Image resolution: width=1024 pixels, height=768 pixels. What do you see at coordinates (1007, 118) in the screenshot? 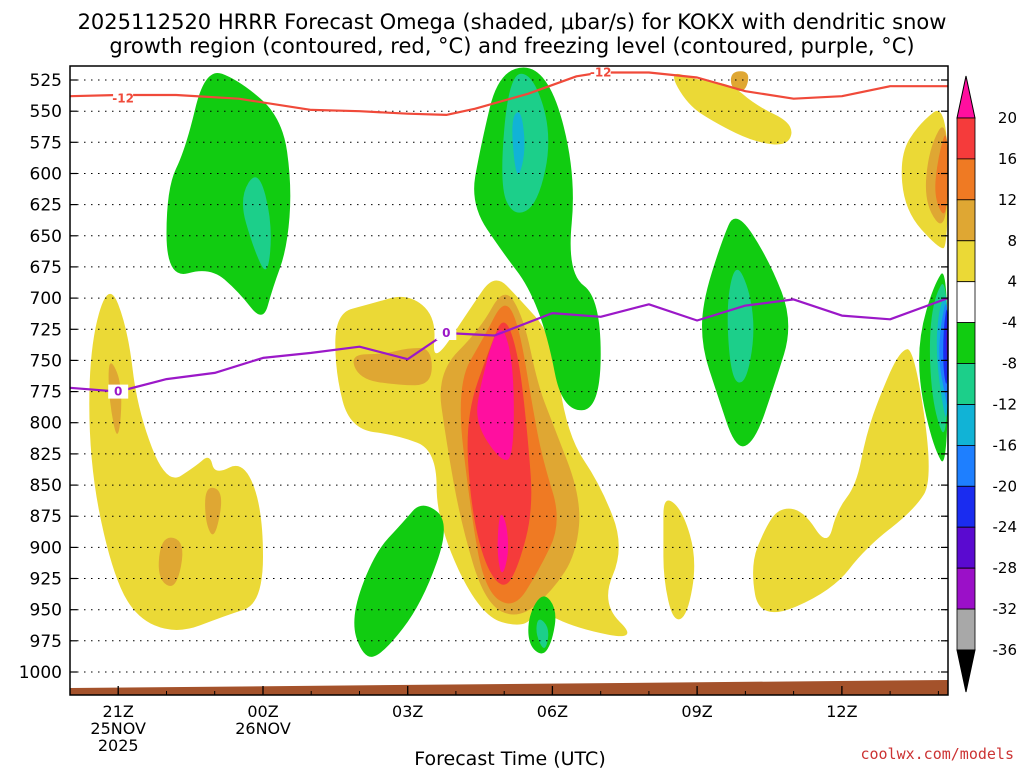
I see `colorbar-label-0: 20` at bounding box center [1007, 118].